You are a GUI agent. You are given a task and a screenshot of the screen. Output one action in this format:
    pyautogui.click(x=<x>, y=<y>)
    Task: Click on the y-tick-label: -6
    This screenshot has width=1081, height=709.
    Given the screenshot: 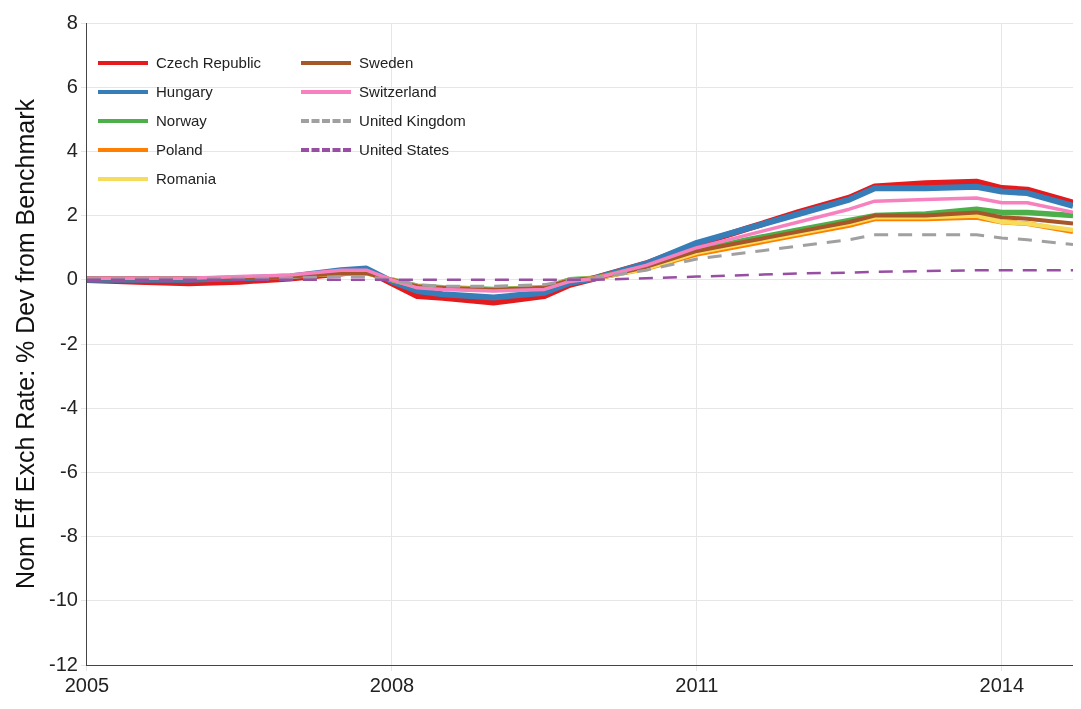 What is the action you would take?
    pyautogui.click(x=69, y=470)
    